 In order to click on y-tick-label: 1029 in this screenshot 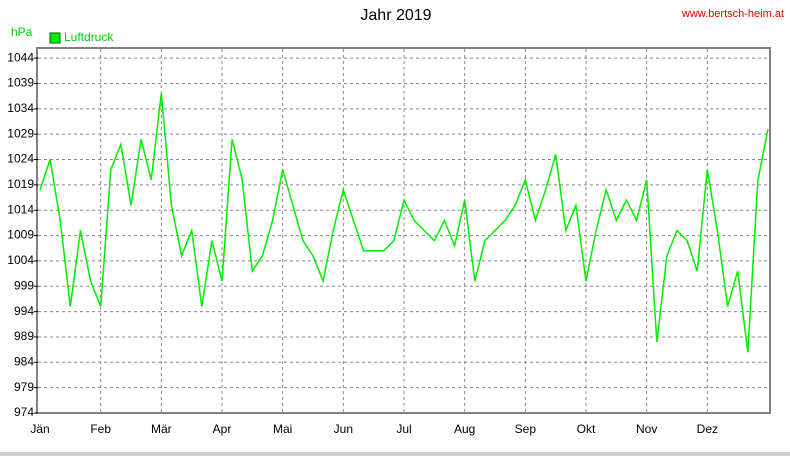, I will do `click(20, 133)`.